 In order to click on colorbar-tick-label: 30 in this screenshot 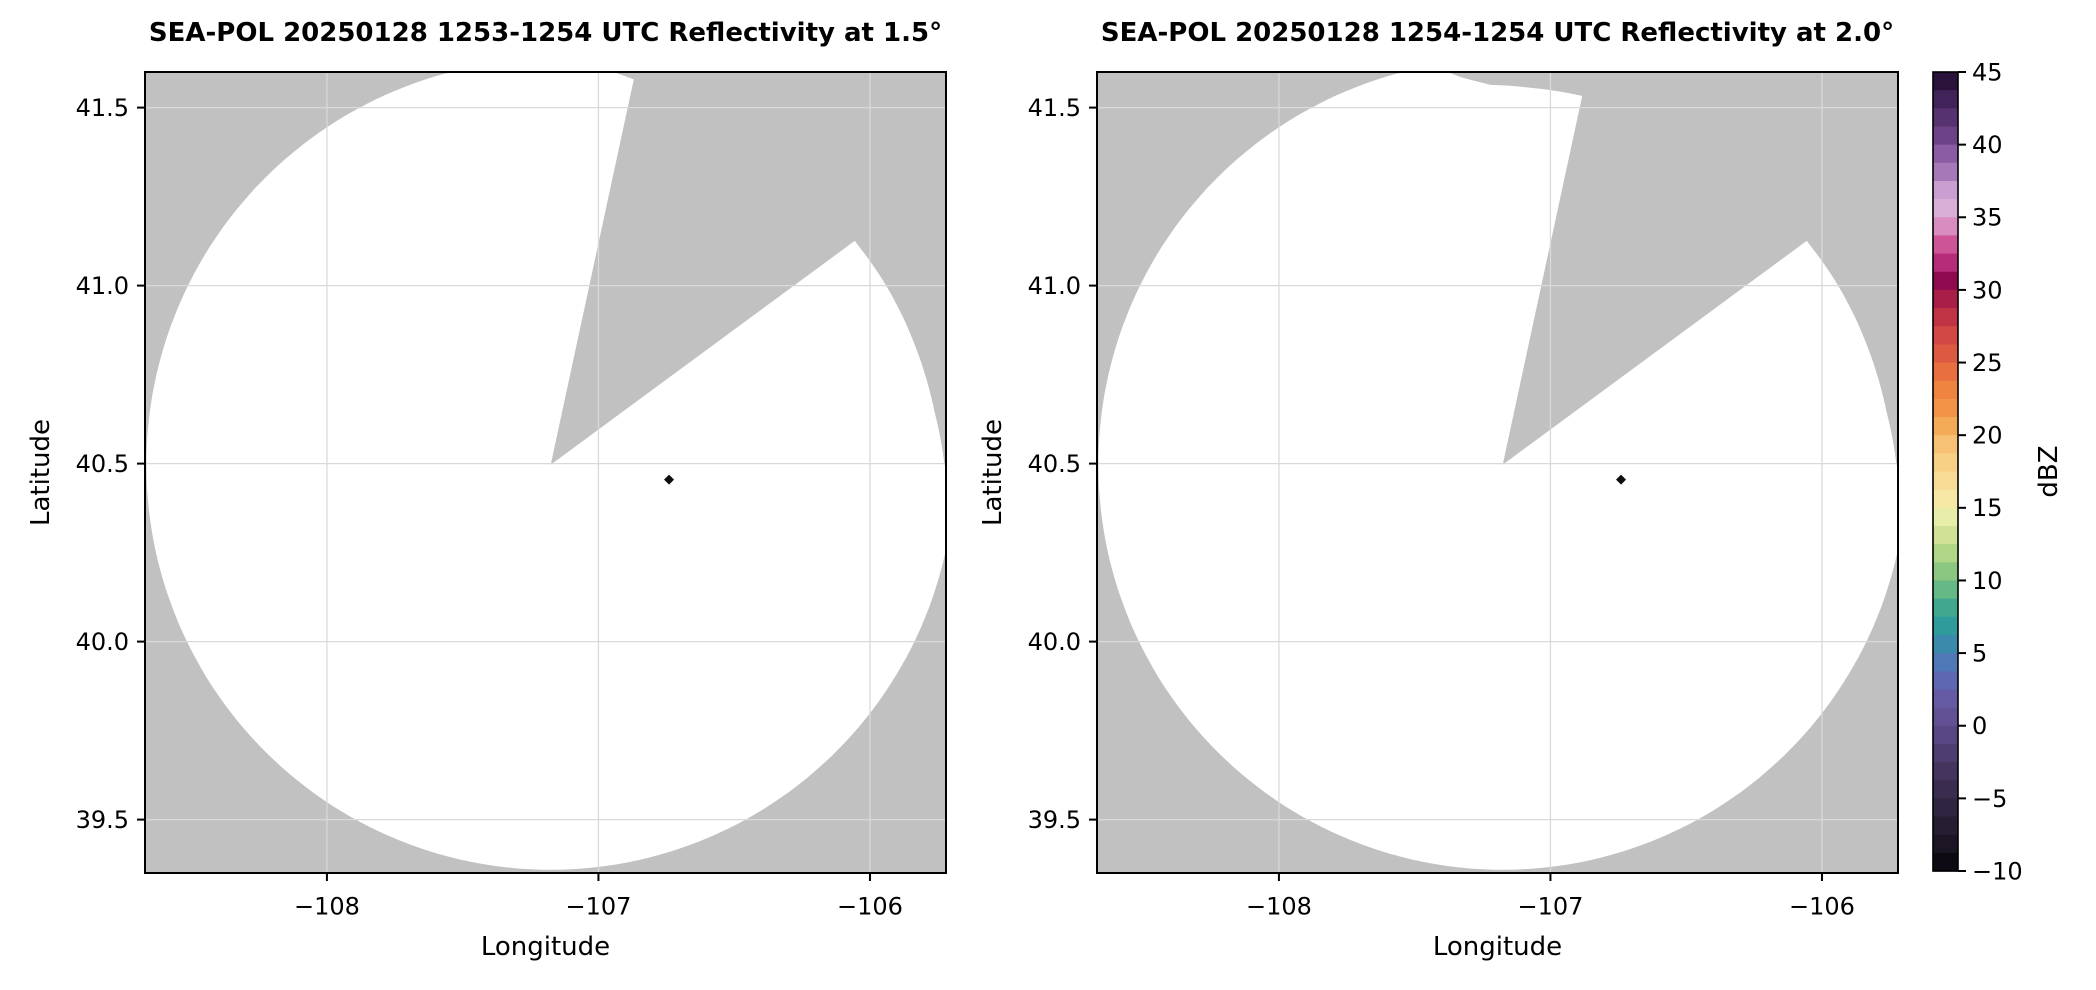, I will do `click(1987, 290)`.